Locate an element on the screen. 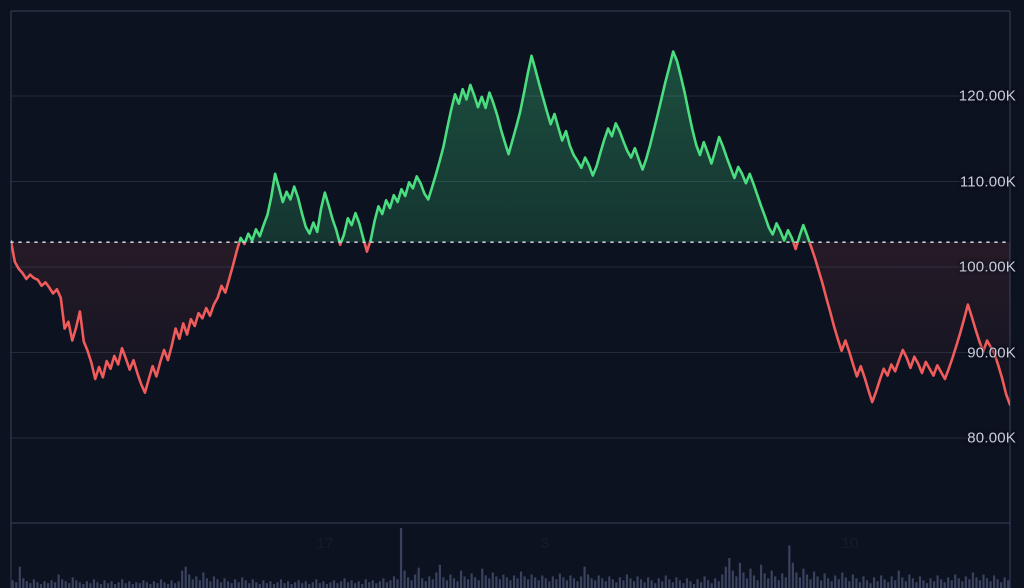 This screenshot has height=588, width=1024. y-axis-tick-label: 80.00K is located at coordinates (991, 438).